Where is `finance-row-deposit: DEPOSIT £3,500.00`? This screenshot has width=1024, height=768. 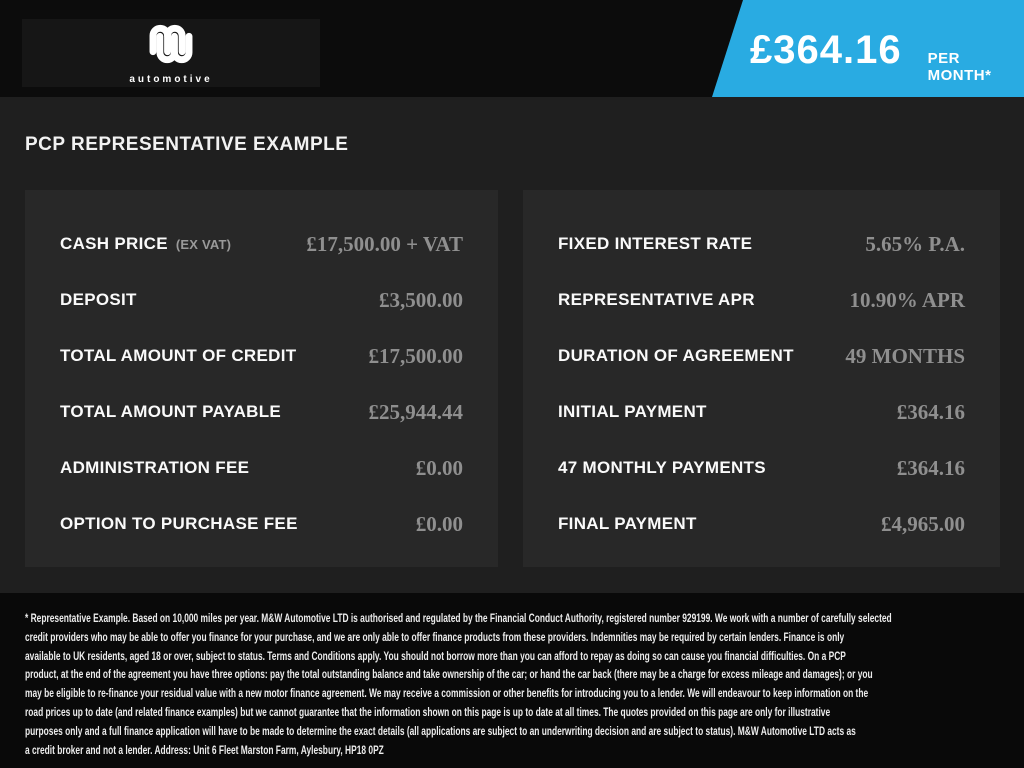 finance-row-deposit: DEPOSIT £3,500.00 is located at coordinates (261, 300).